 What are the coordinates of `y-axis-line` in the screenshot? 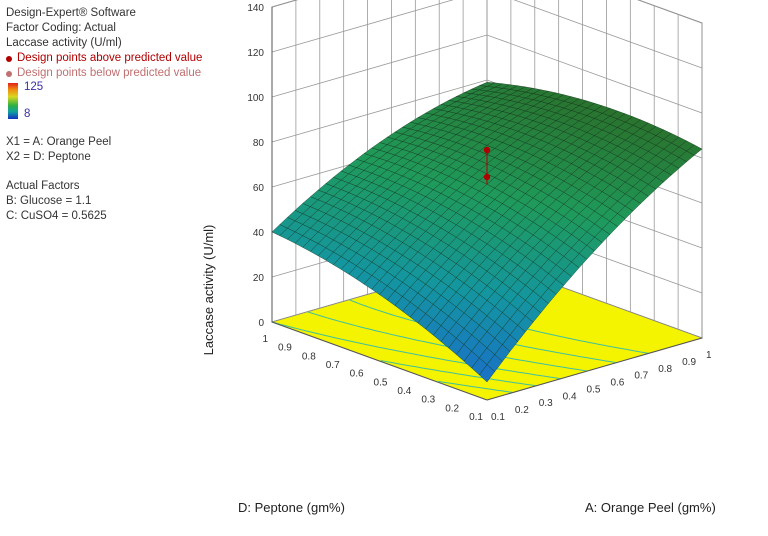 It's located at (379, 361).